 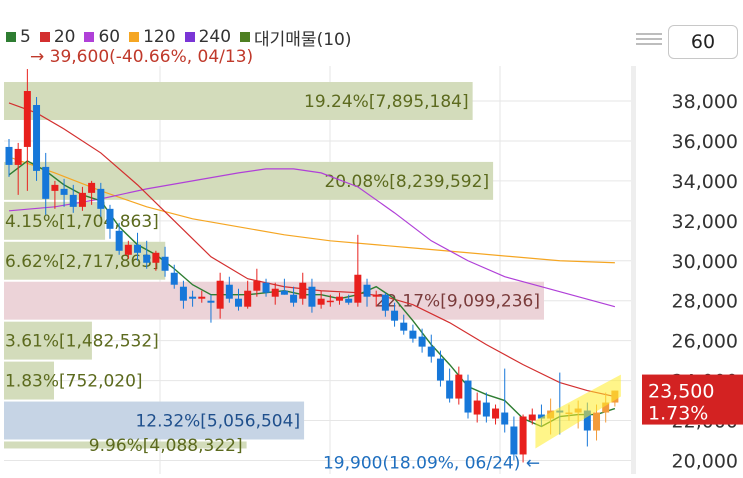 What do you see at coordinates (303, 39) in the screenshot?
I see `legend-label-volume-profile: 대기매물(10)` at bounding box center [303, 39].